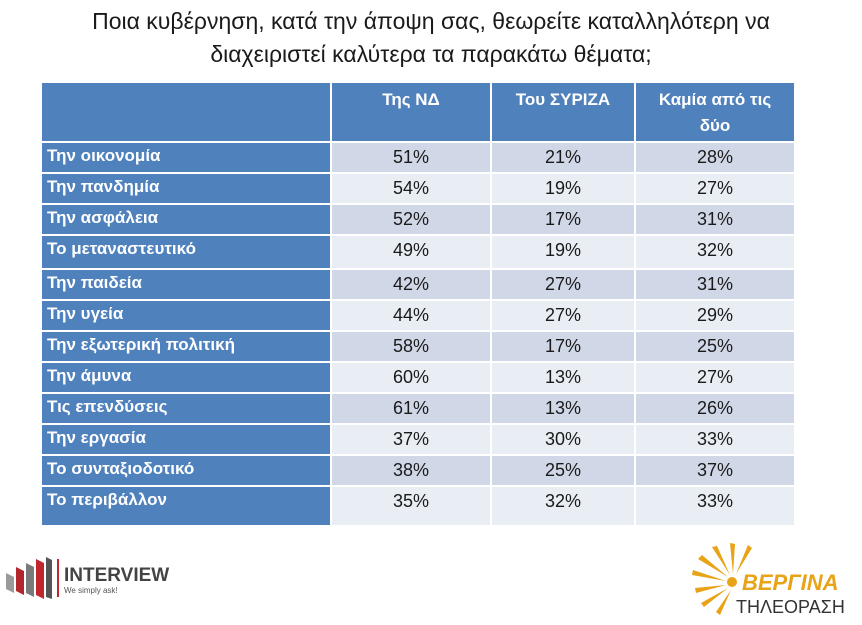 The image size is (862, 625). I want to click on header-blank, so click(186, 112).